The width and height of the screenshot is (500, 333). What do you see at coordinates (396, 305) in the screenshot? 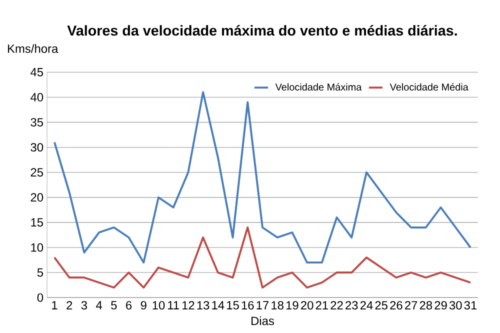
I see `x-tick-label: 26` at bounding box center [396, 305].